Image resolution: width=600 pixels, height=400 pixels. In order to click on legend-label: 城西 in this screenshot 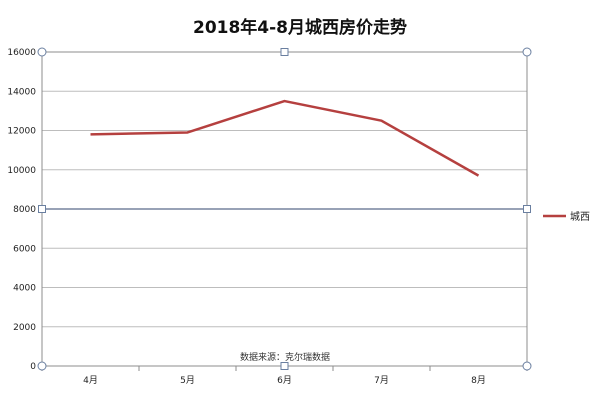, I will do `click(580, 217)`.